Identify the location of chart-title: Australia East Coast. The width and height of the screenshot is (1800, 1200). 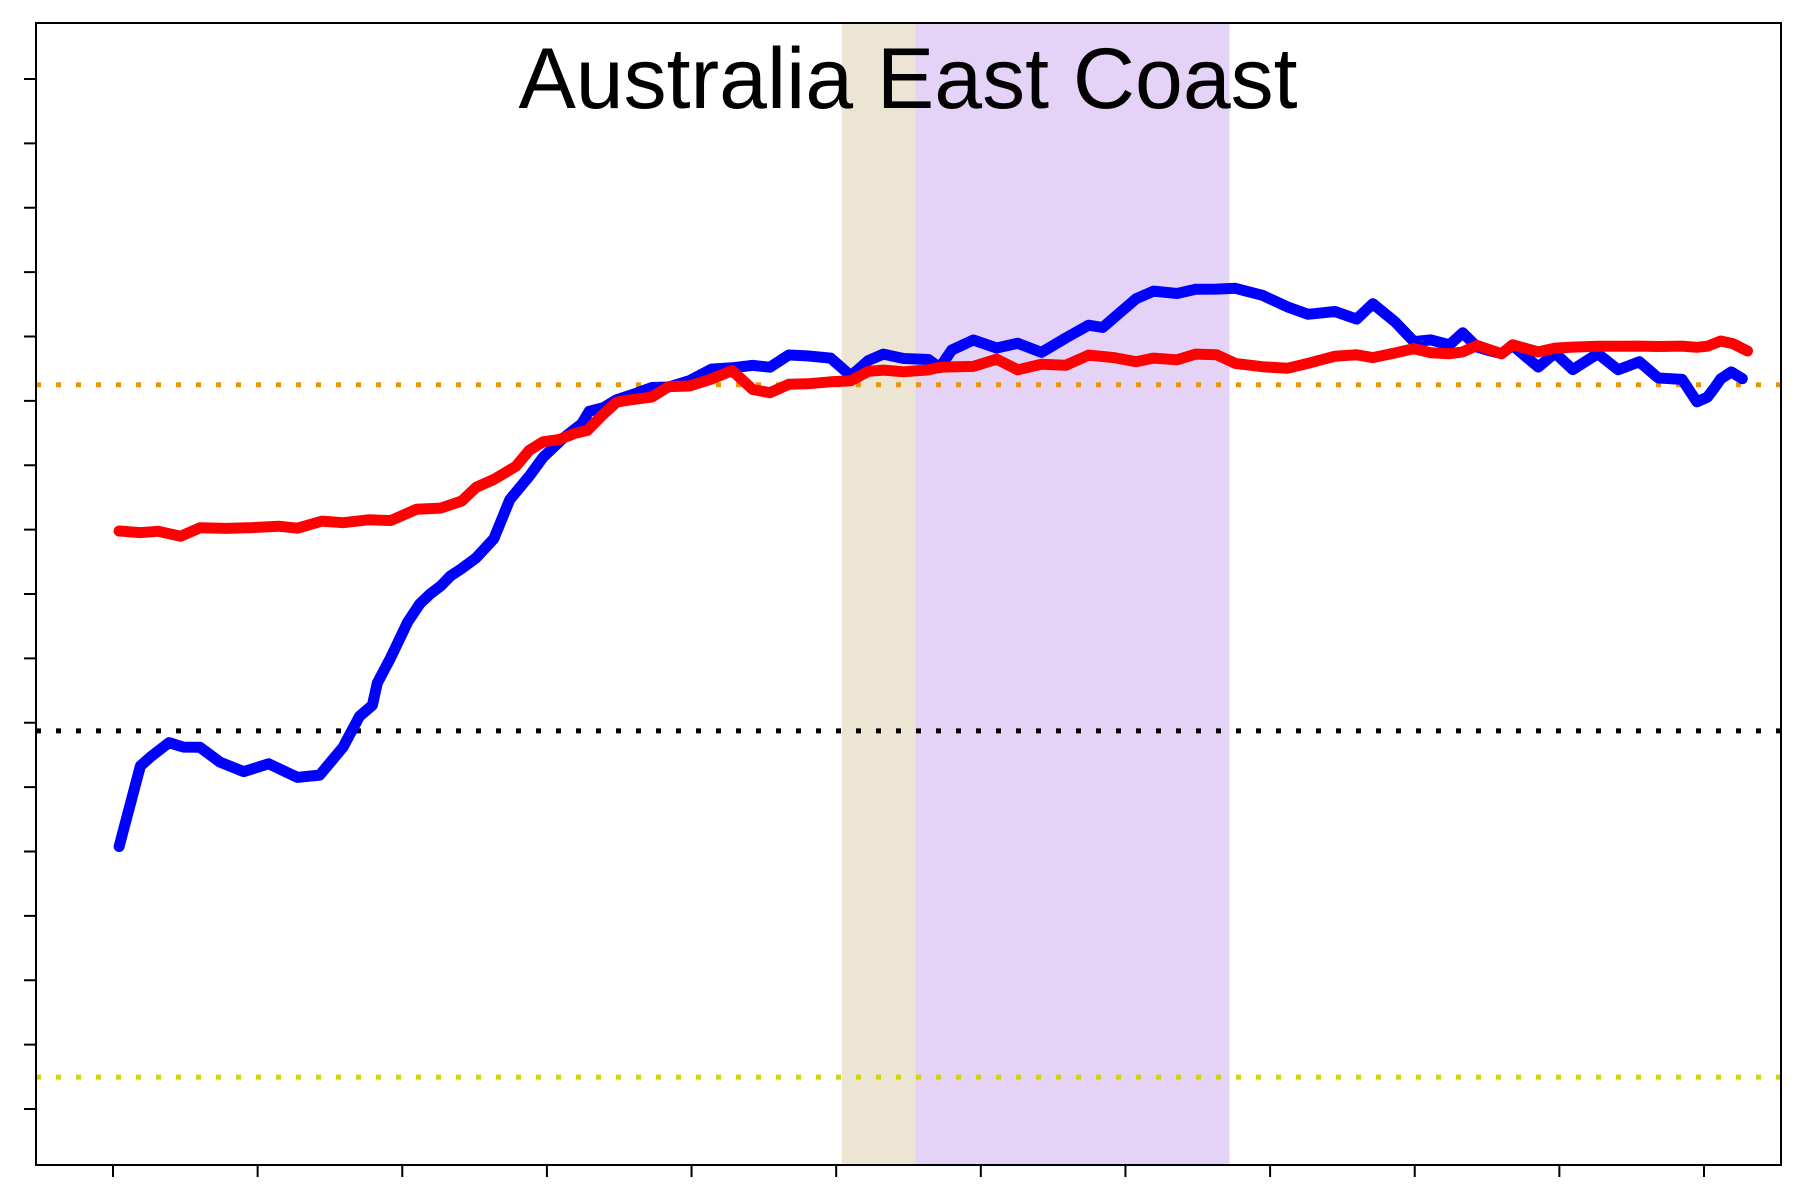
(907, 79).